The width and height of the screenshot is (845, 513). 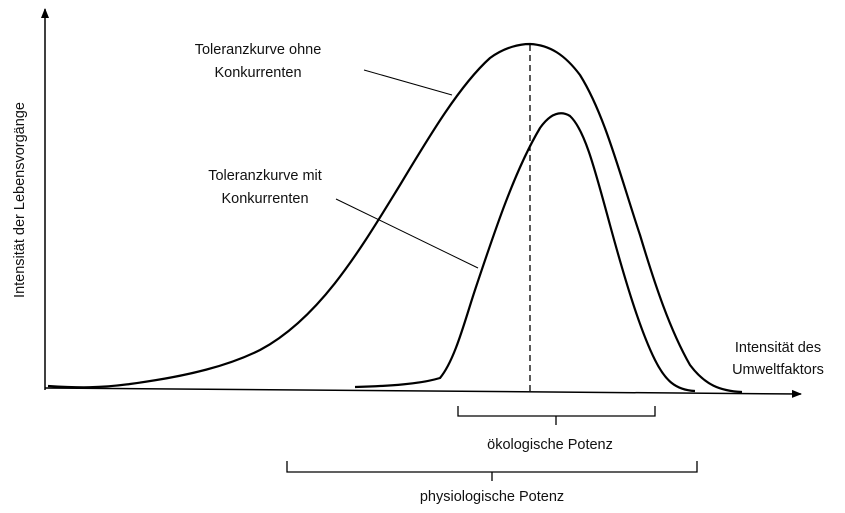 What do you see at coordinates (556, 415) in the screenshot?
I see `bracket-ecological` at bounding box center [556, 415].